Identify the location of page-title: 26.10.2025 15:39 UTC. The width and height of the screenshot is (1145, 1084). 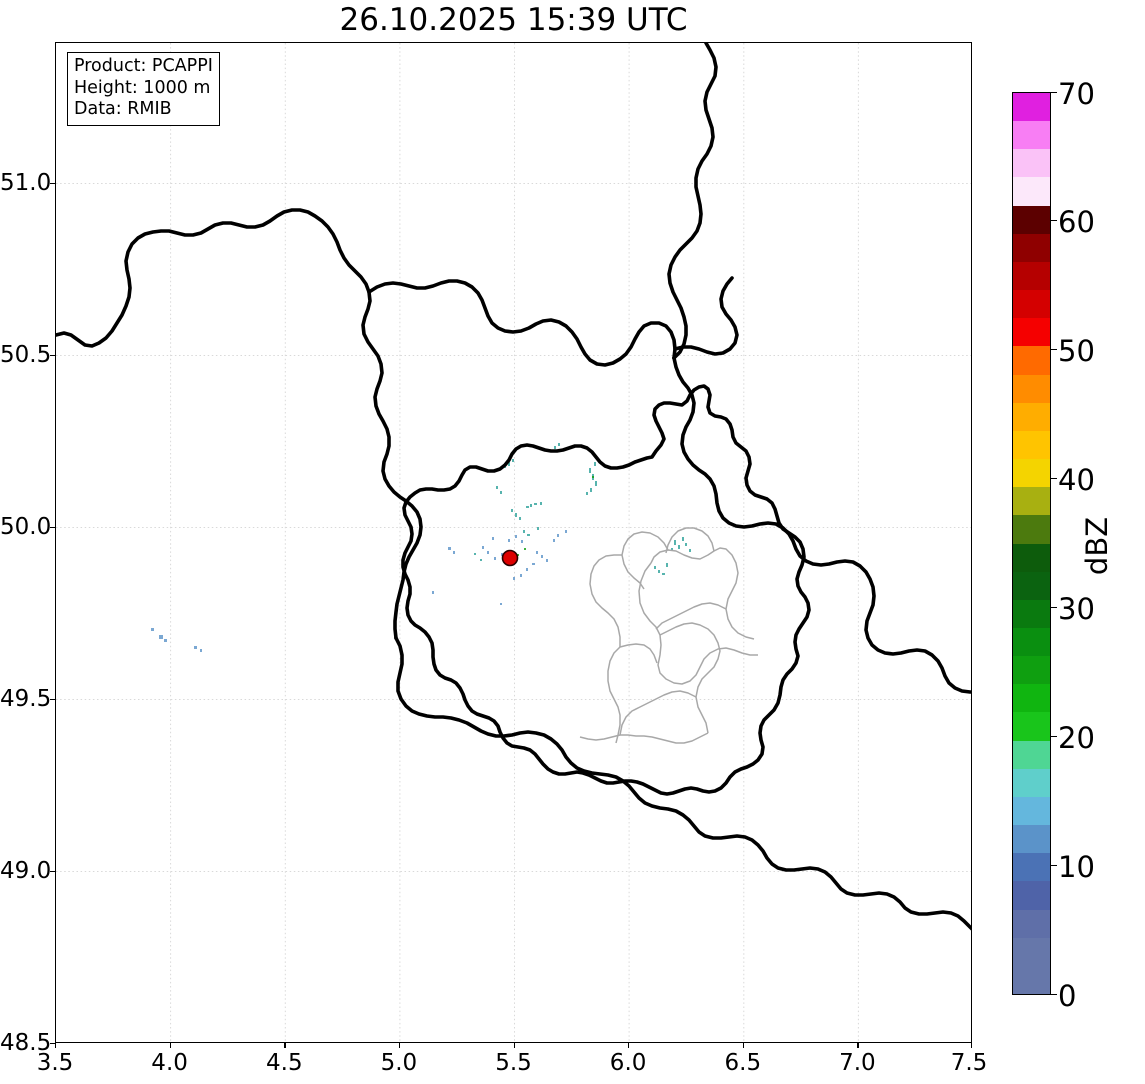
(513, 20).